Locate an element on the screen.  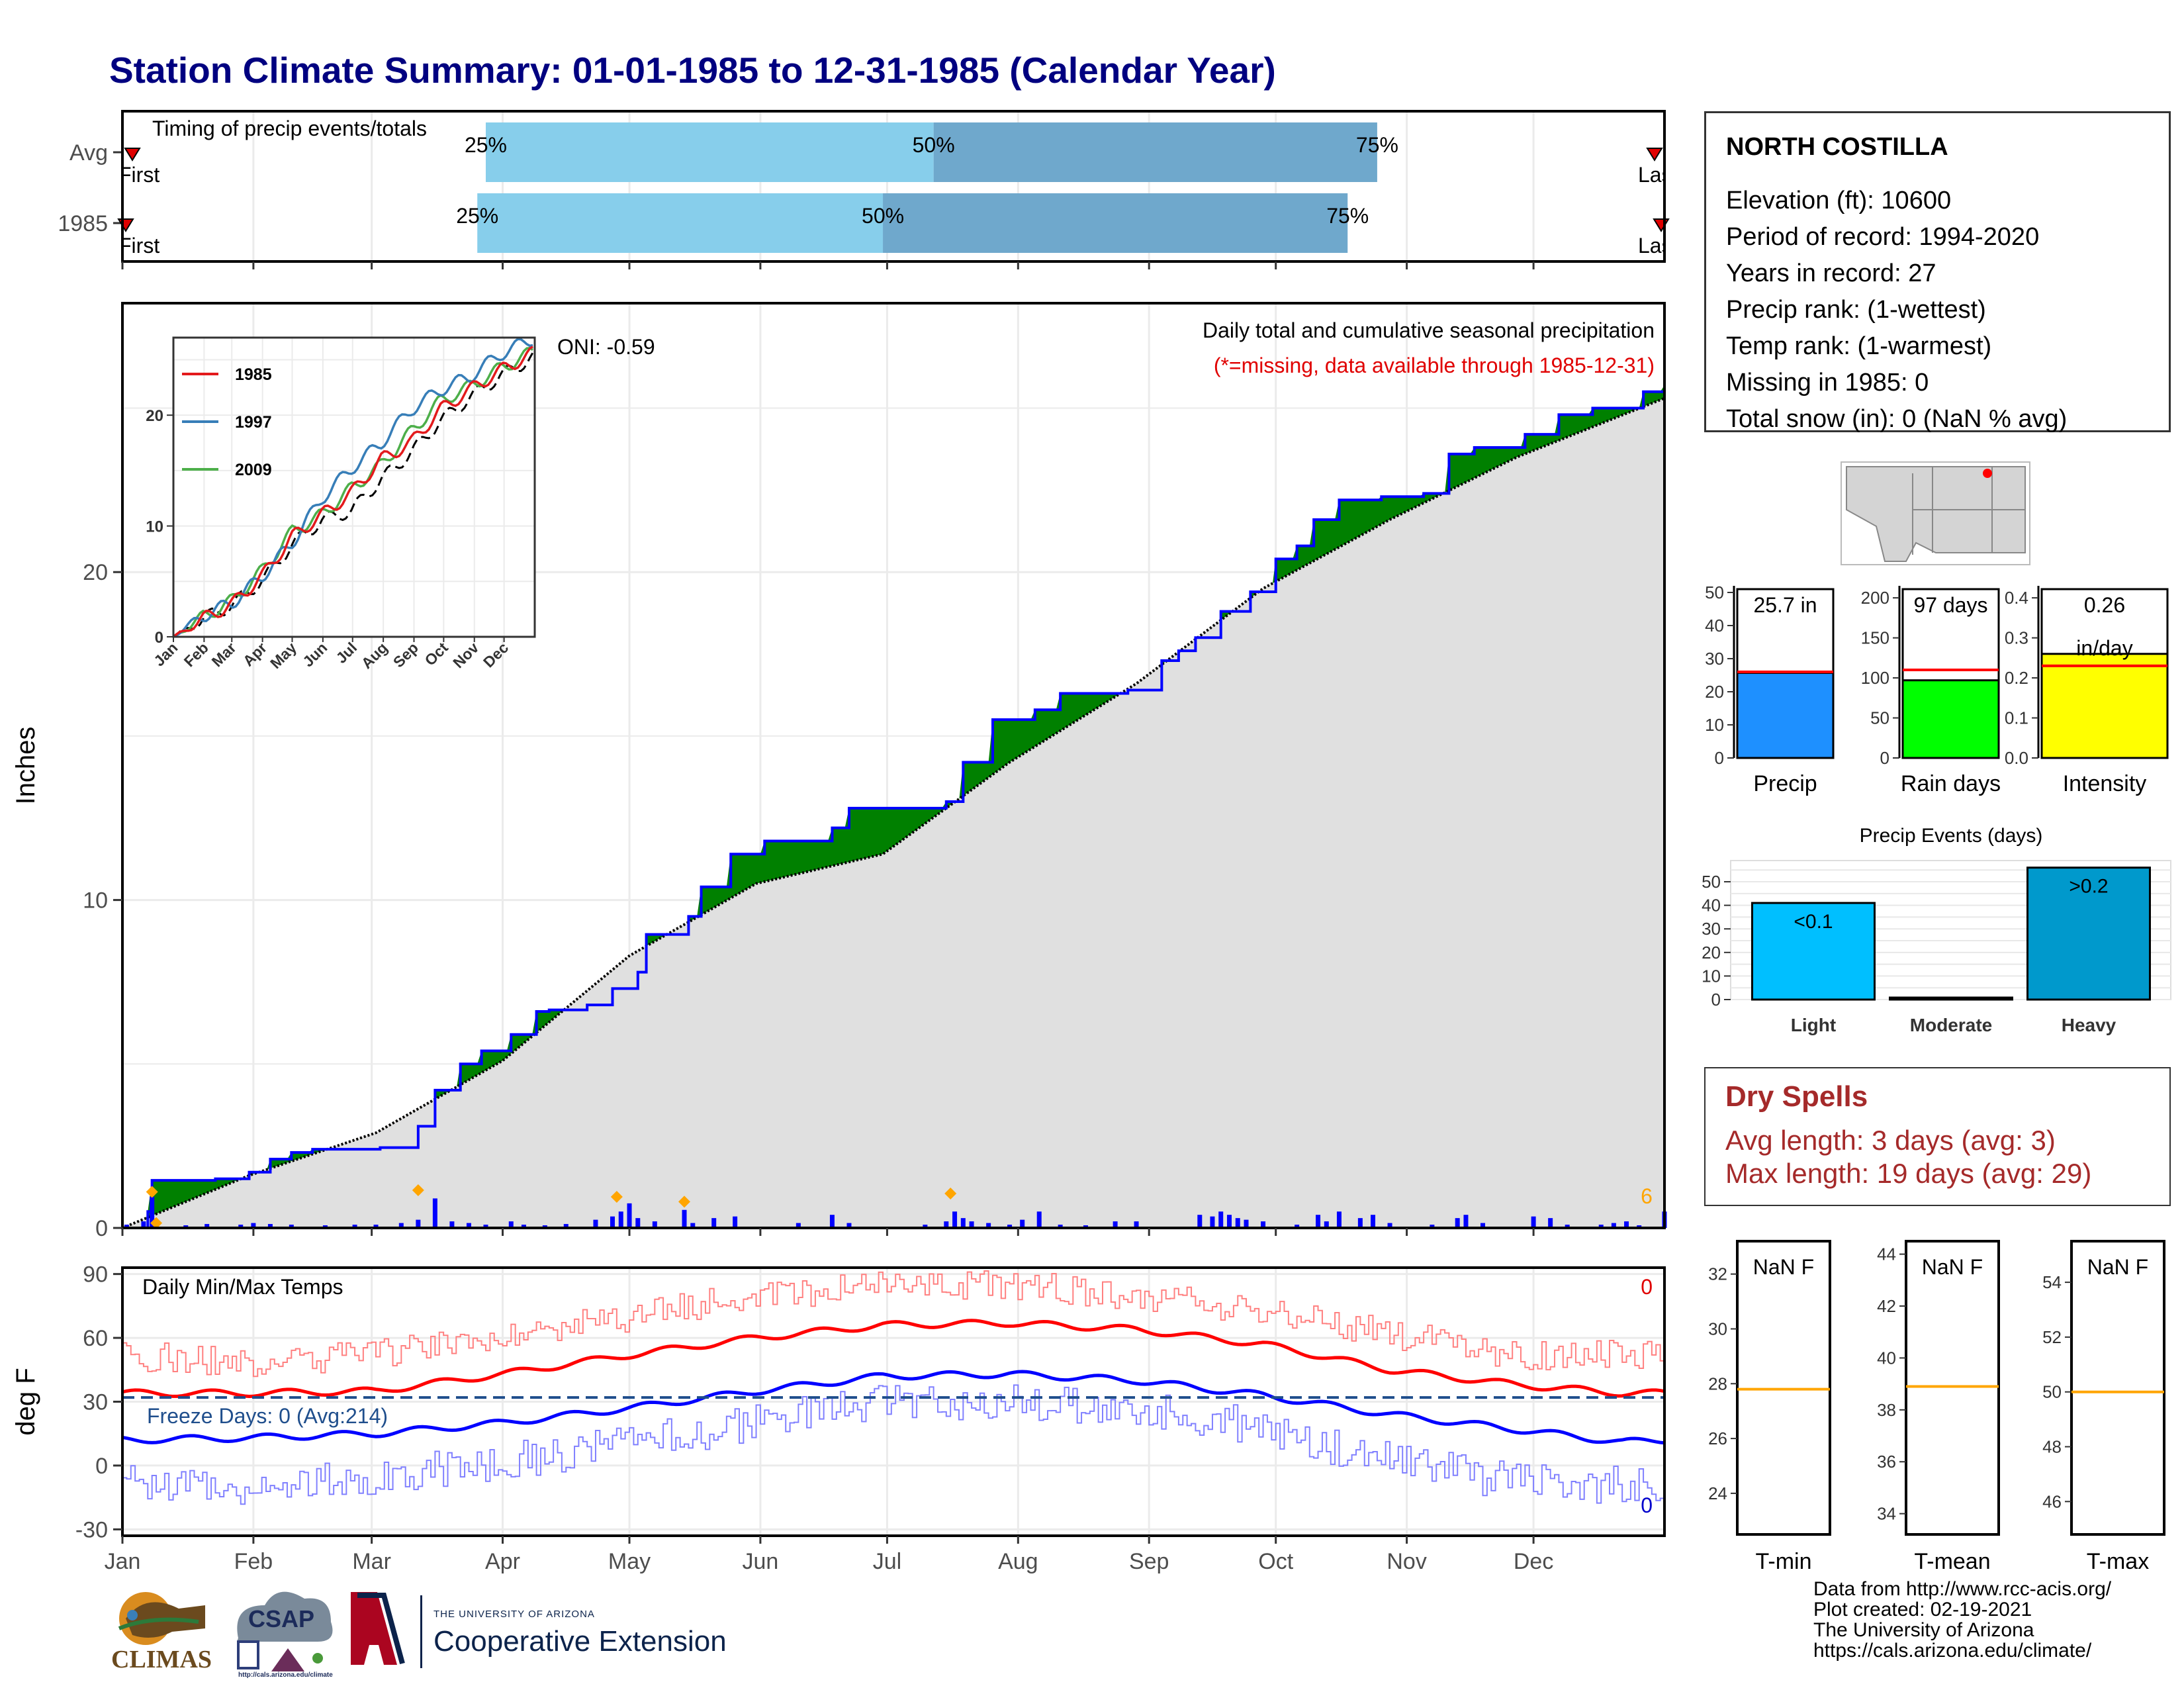
oni-label: ONI: -0.59 is located at coordinates (606, 347).